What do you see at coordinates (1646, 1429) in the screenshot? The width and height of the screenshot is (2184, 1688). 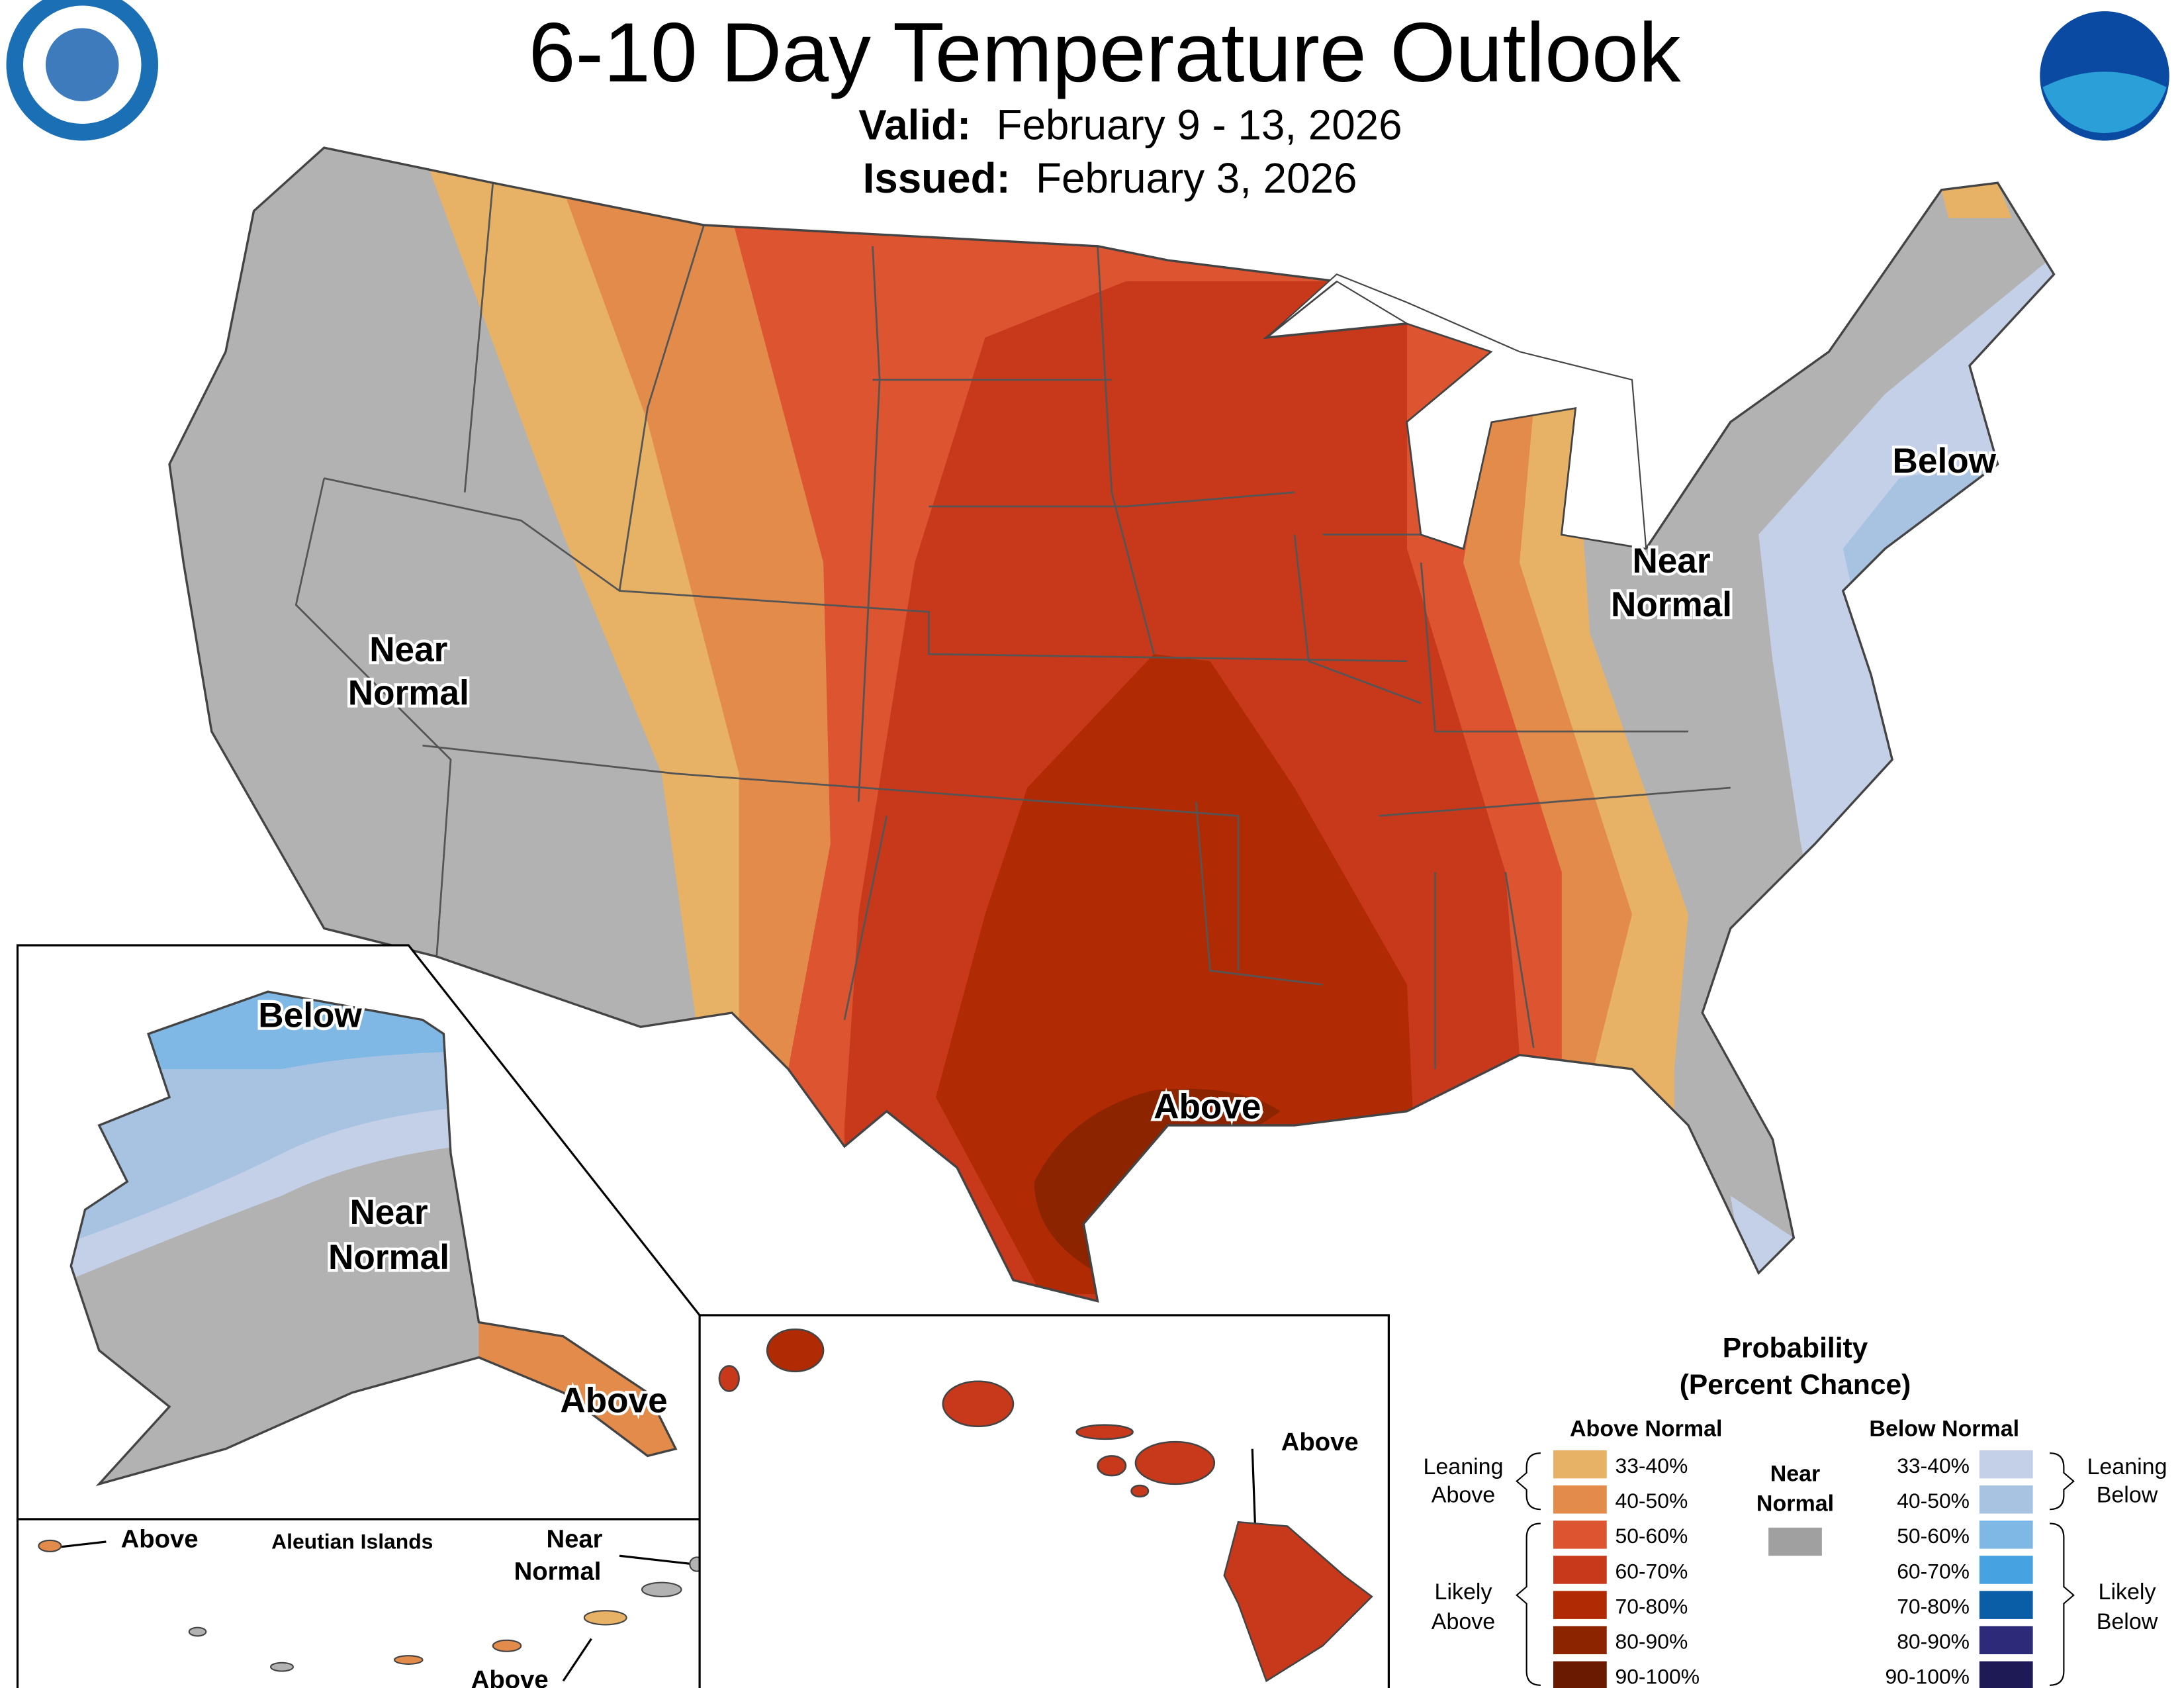 I see `legend-header: Above Normal` at bounding box center [1646, 1429].